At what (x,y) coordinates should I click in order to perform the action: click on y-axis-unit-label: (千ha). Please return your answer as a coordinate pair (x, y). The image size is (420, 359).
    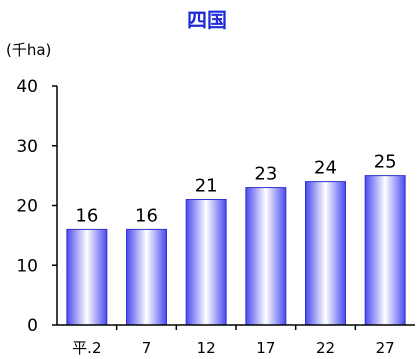
    Looking at the image, I should click on (28, 50).